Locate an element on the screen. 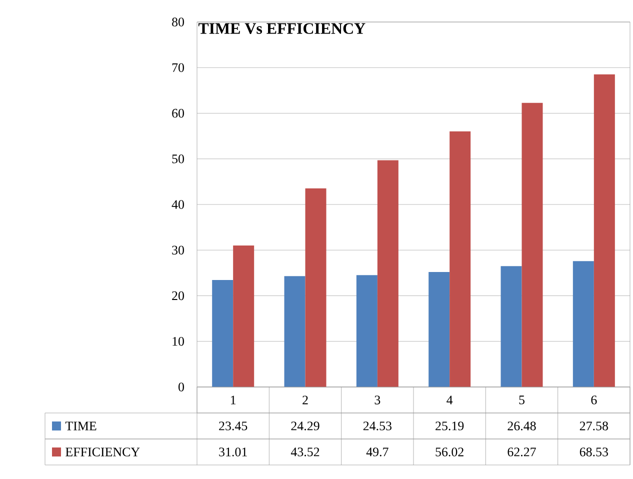 The width and height of the screenshot is (633, 479). legend-label: TIME is located at coordinates (80, 426).